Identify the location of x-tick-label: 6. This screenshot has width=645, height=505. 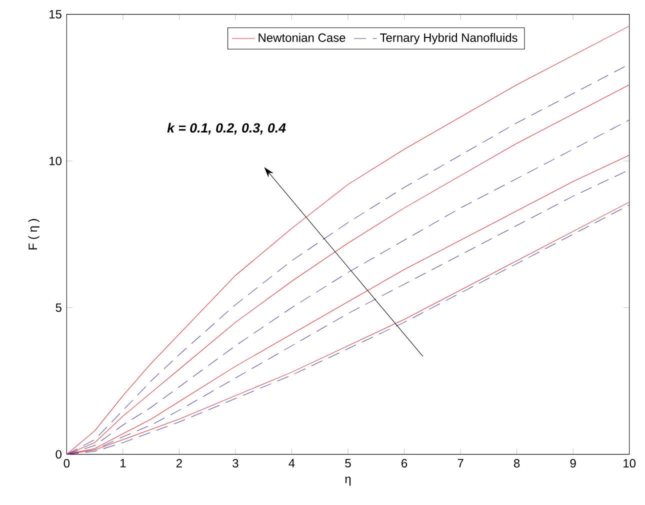
(405, 463).